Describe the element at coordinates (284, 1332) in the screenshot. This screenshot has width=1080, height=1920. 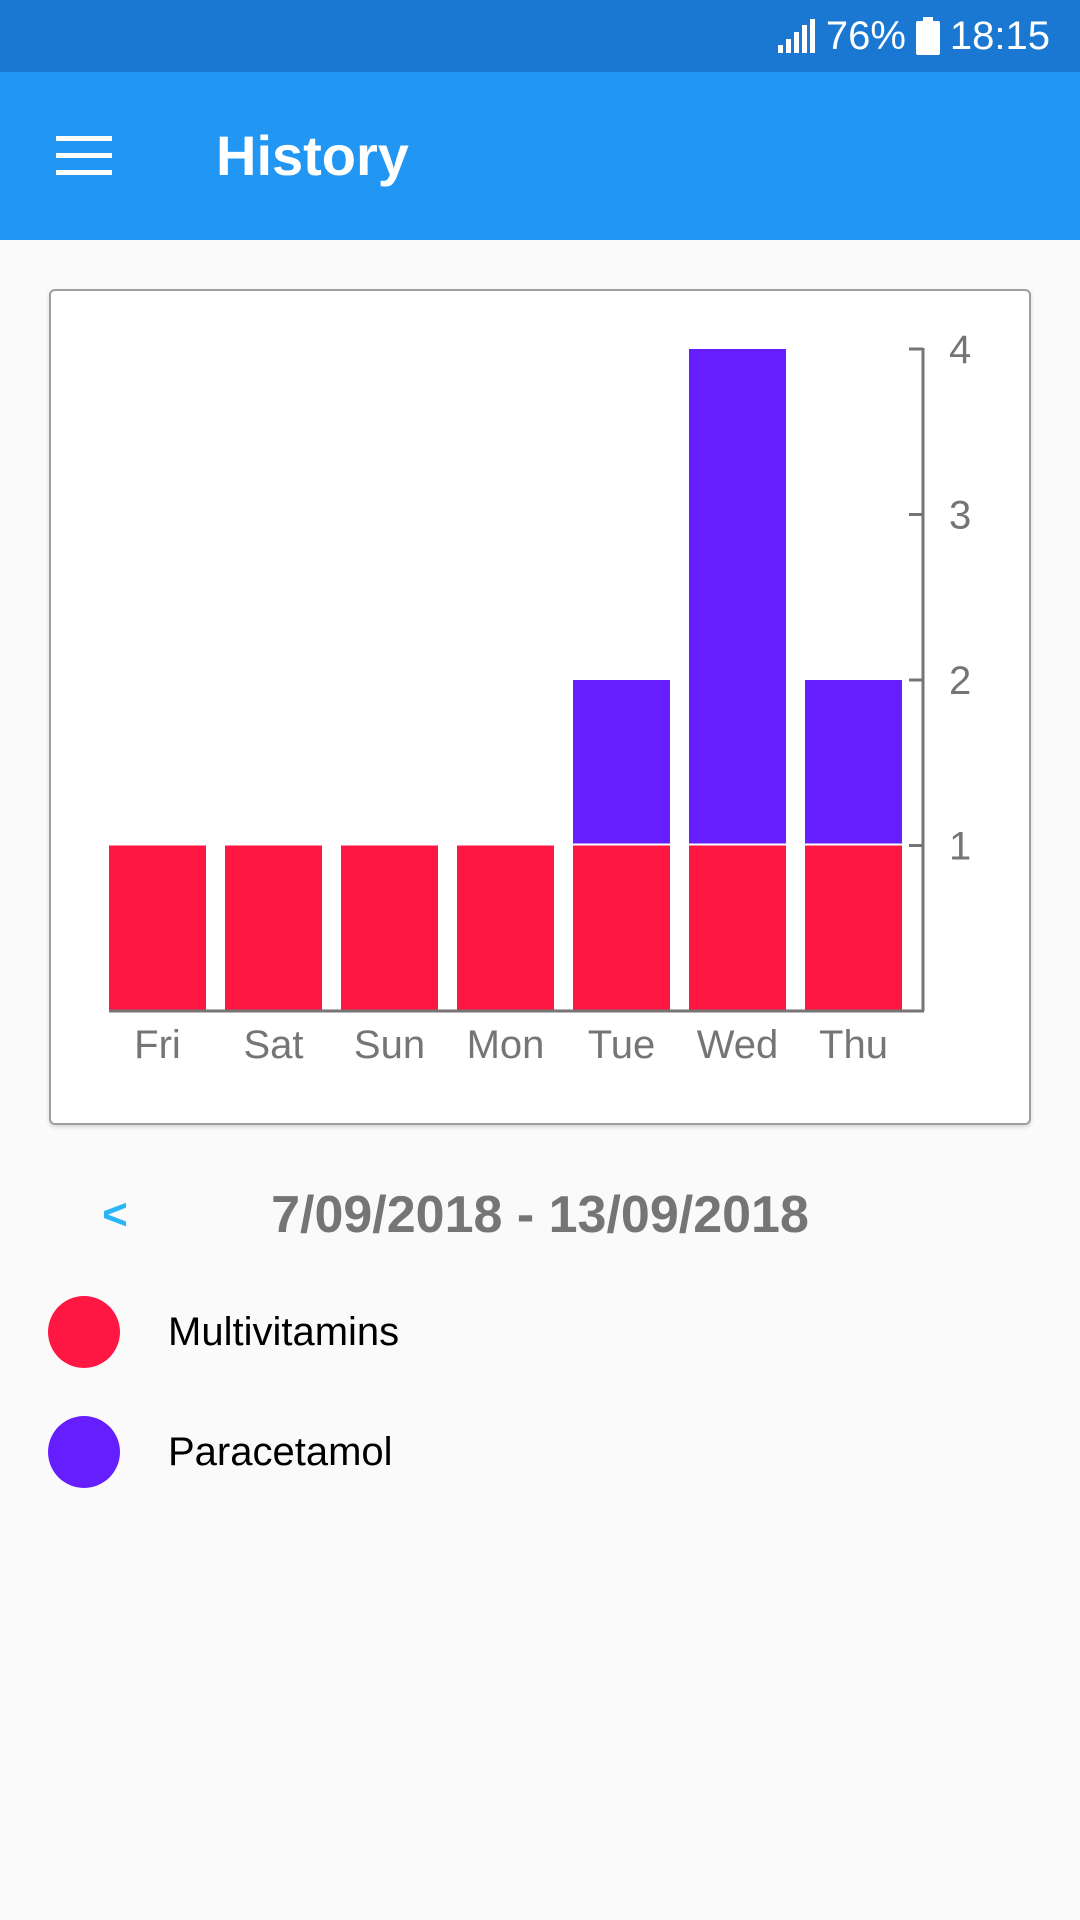
I see `legend-label-multivitamins: Multivitamins` at that location.